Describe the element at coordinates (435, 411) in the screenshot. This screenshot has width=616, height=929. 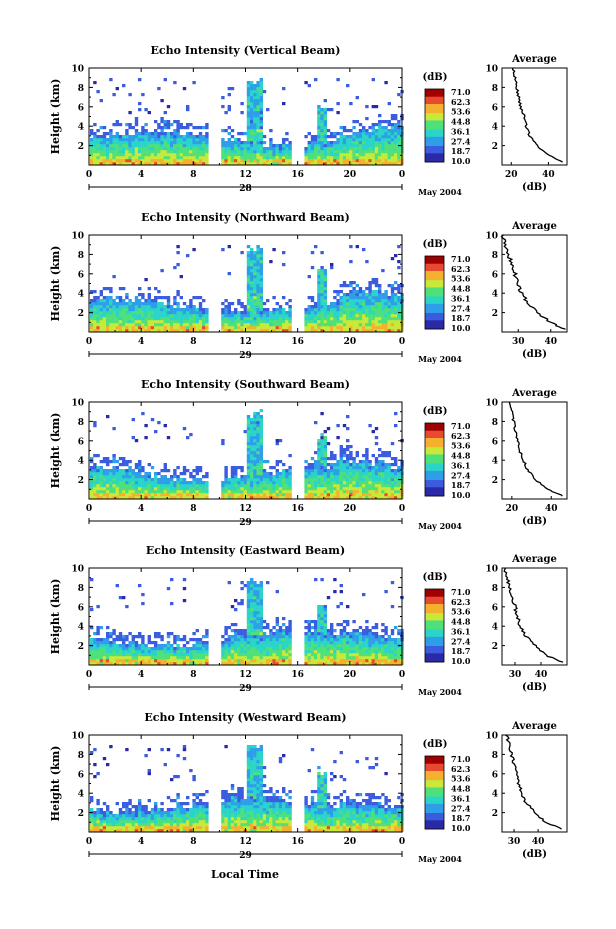
I see `colorbar-unit: (dB)` at that location.